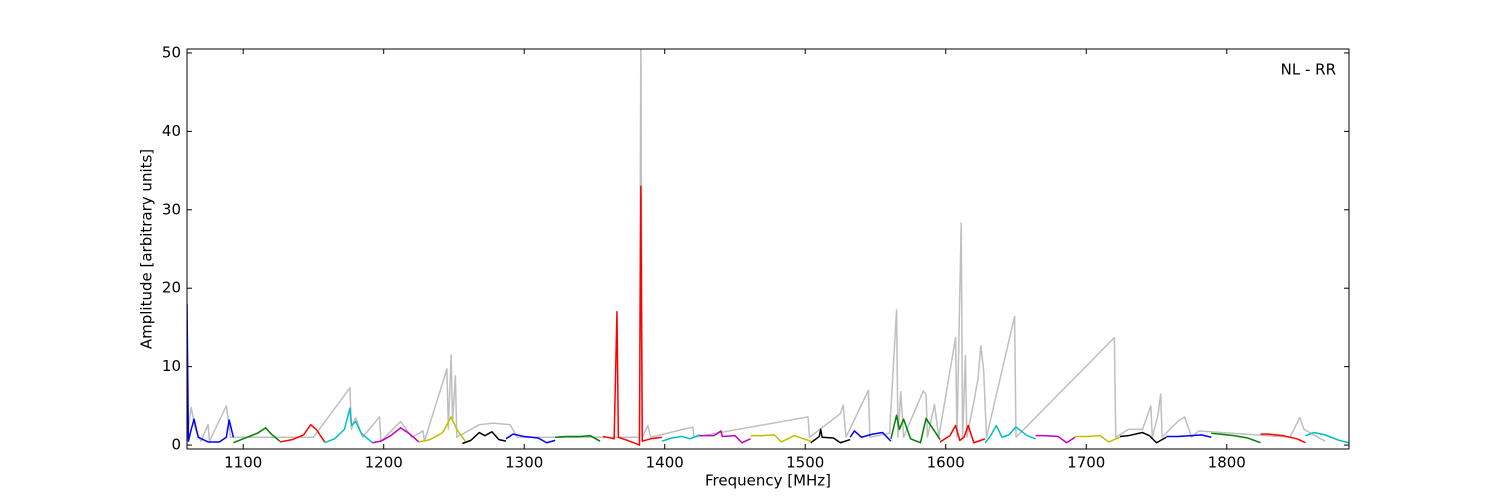  I want to click on x-tick-label: 1800, so click(1227, 463).